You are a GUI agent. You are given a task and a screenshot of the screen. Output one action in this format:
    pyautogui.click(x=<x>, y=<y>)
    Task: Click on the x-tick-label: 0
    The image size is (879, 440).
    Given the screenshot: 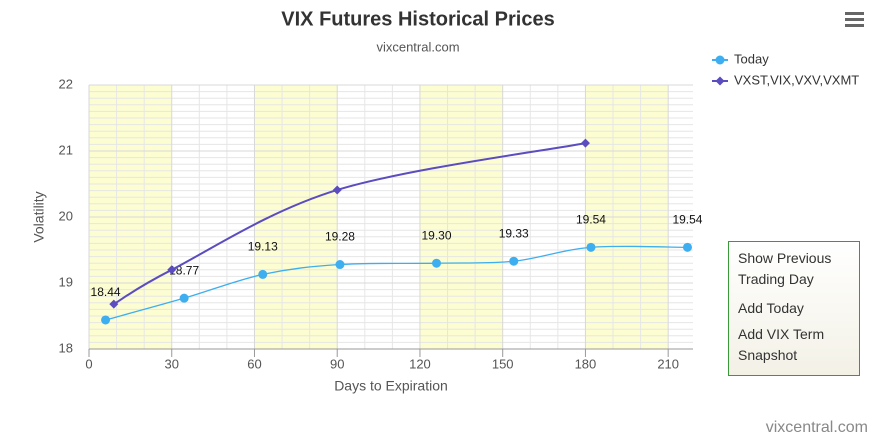 What is the action you would take?
    pyautogui.click(x=88, y=363)
    